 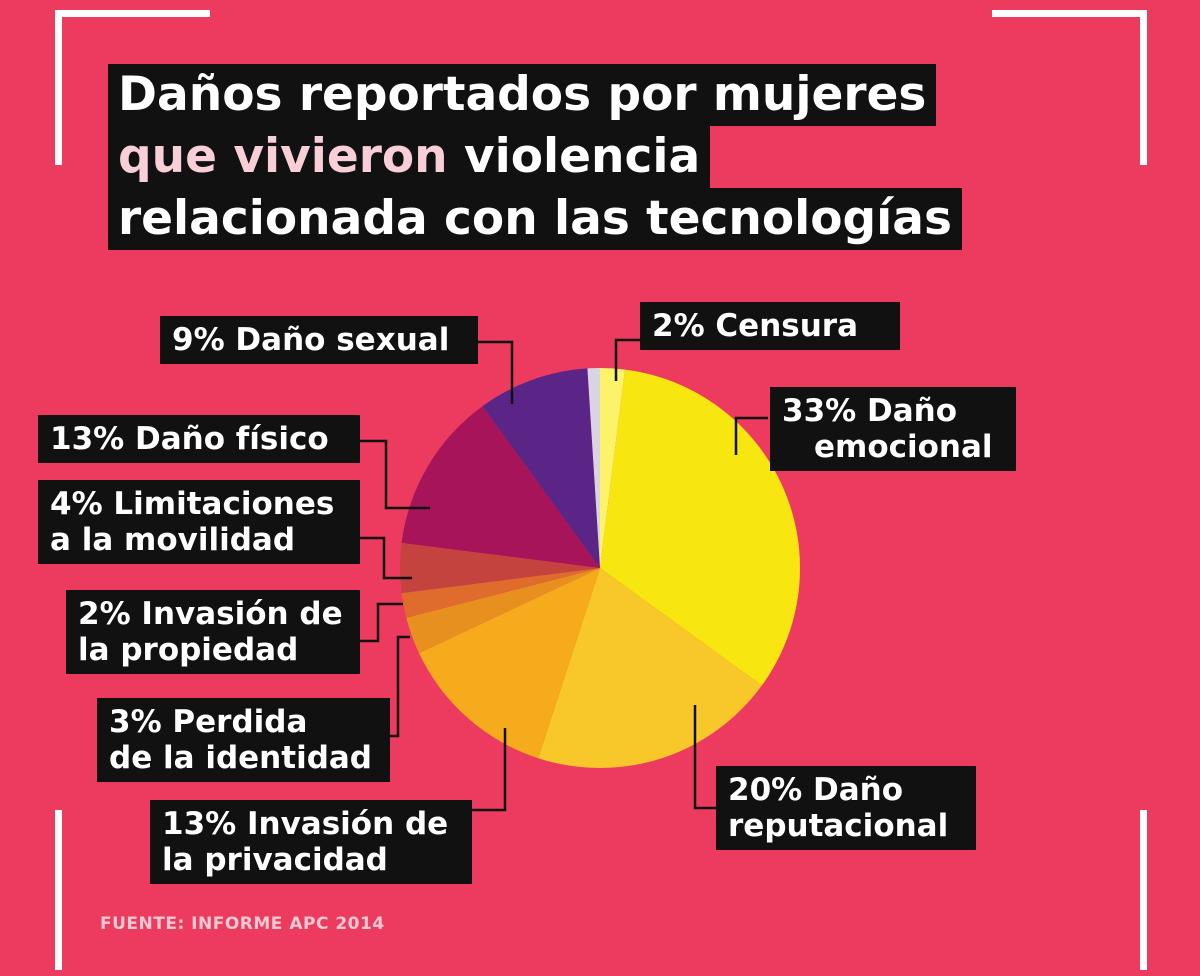 I want to click on pie-slices, so click(x=600, y=567).